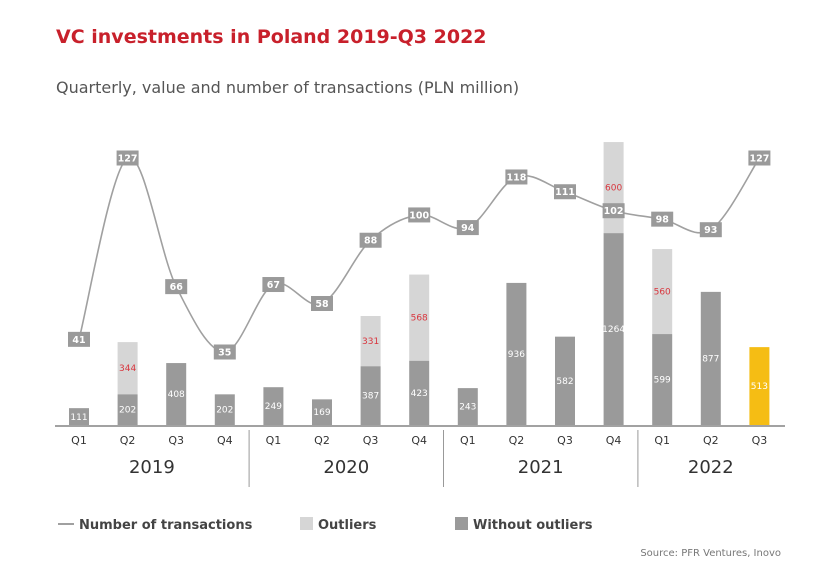  I want to click on transaction-value-label: 67, so click(273, 285).